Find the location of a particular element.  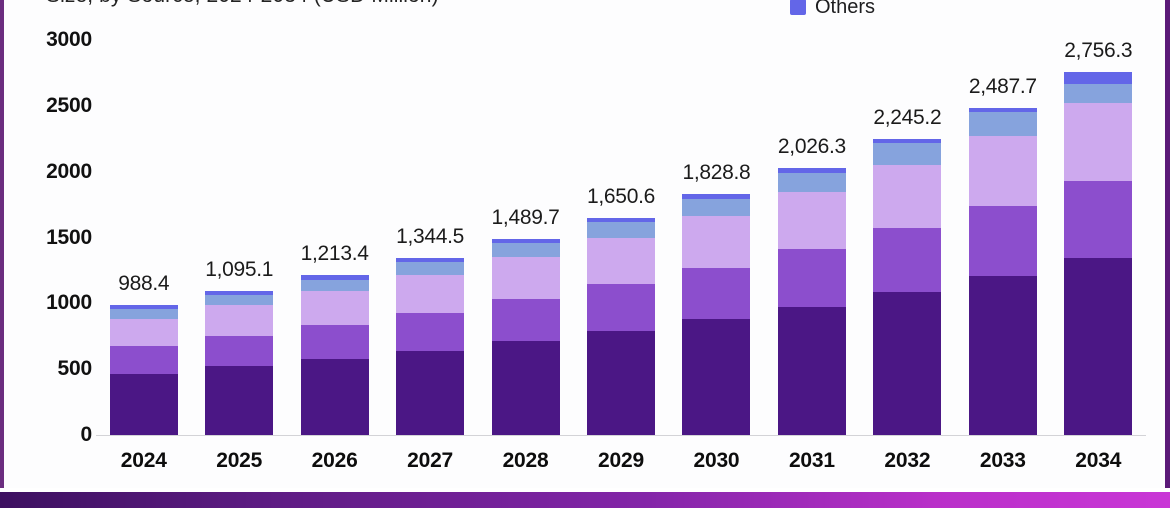

bar-total-label: 988.4 is located at coordinates (144, 283).